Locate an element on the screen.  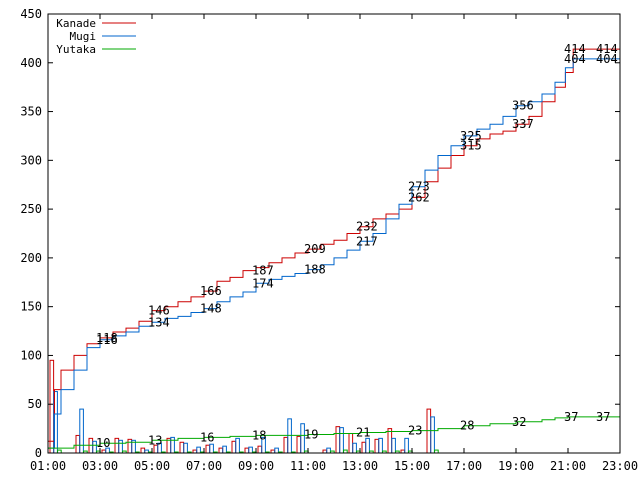
x-tick-label: 21:00 is located at coordinates (568, 466).